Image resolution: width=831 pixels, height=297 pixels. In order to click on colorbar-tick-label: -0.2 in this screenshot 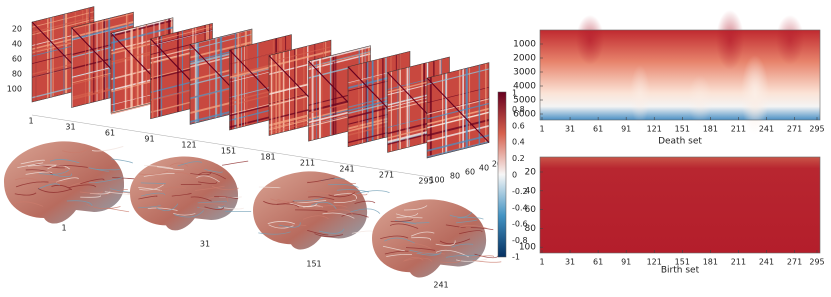, I will do `click(520, 191)`.